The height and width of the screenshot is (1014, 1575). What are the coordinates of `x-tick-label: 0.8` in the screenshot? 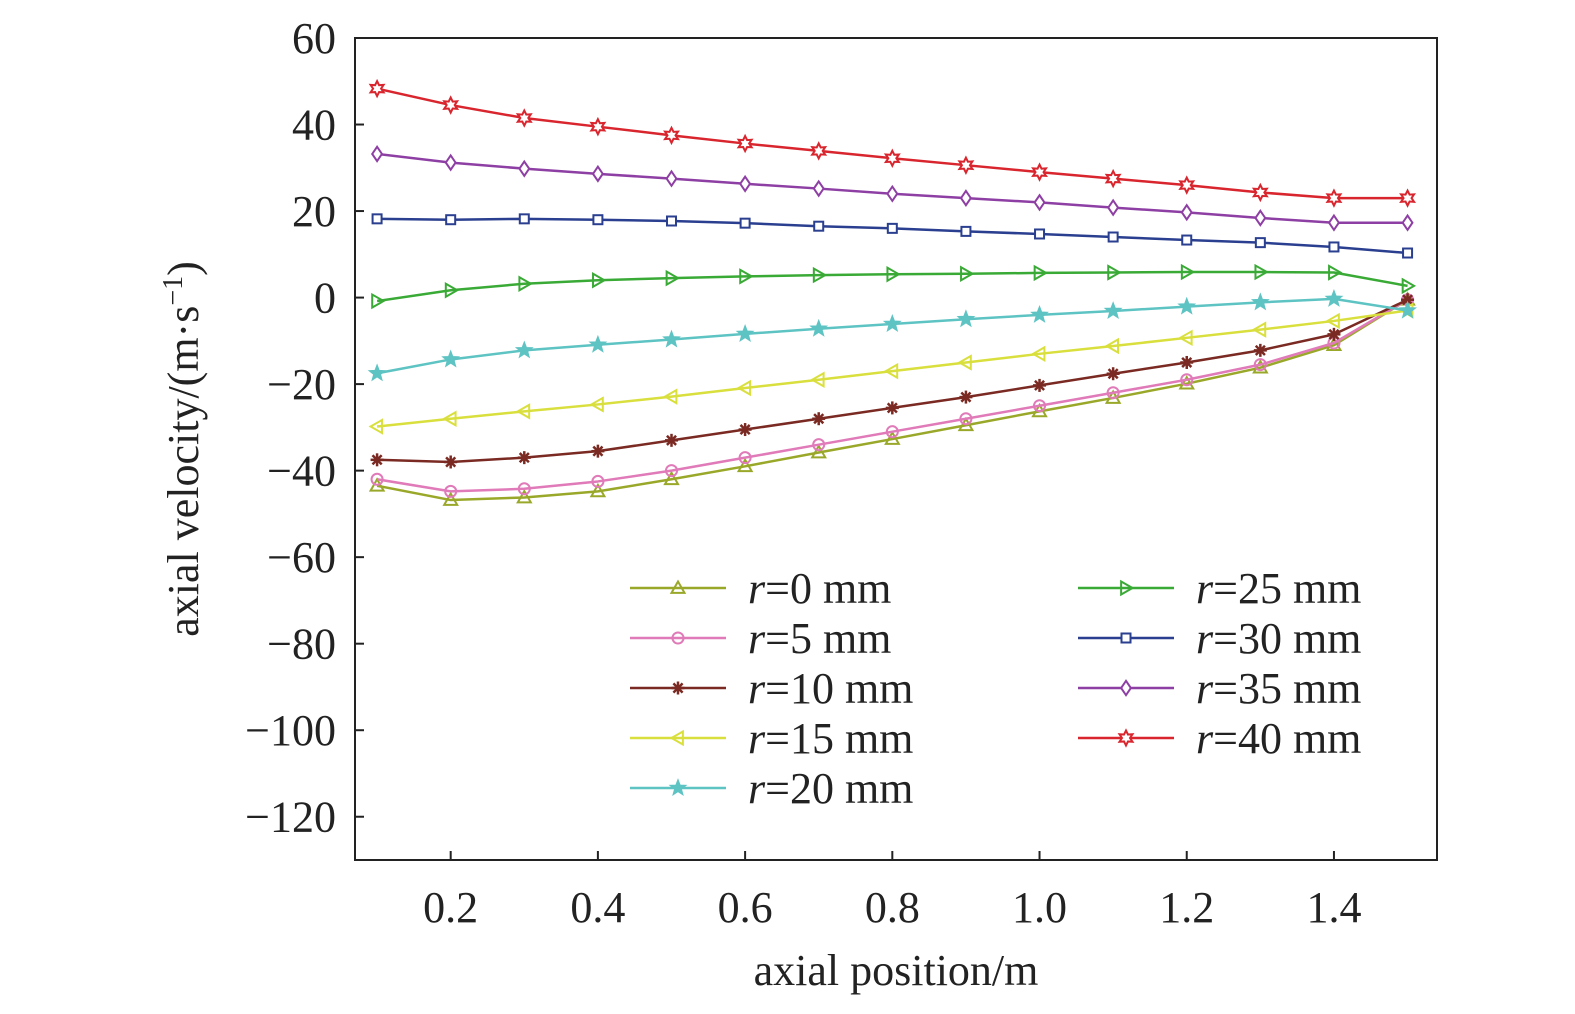 It's located at (892, 907).